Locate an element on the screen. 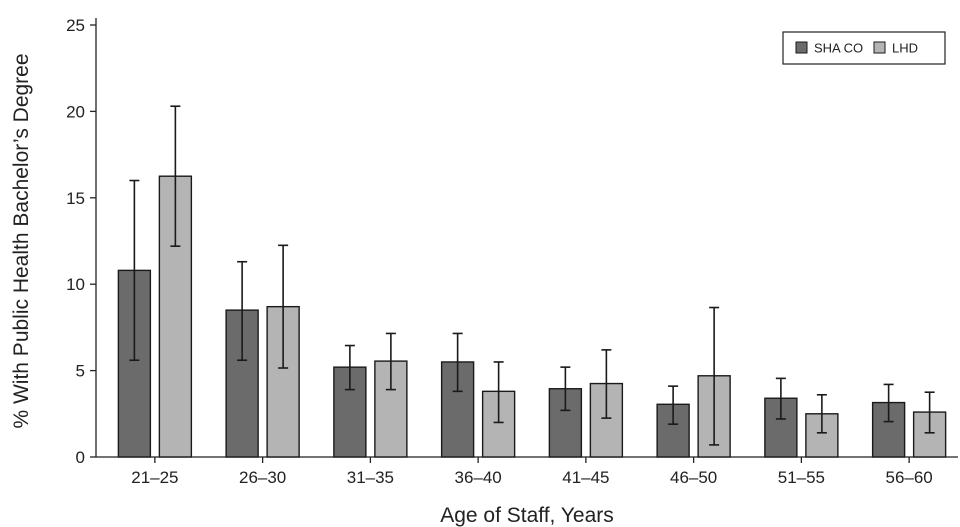 The image size is (960, 527). legend-swatch-sha-co is located at coordinates (801, 47).